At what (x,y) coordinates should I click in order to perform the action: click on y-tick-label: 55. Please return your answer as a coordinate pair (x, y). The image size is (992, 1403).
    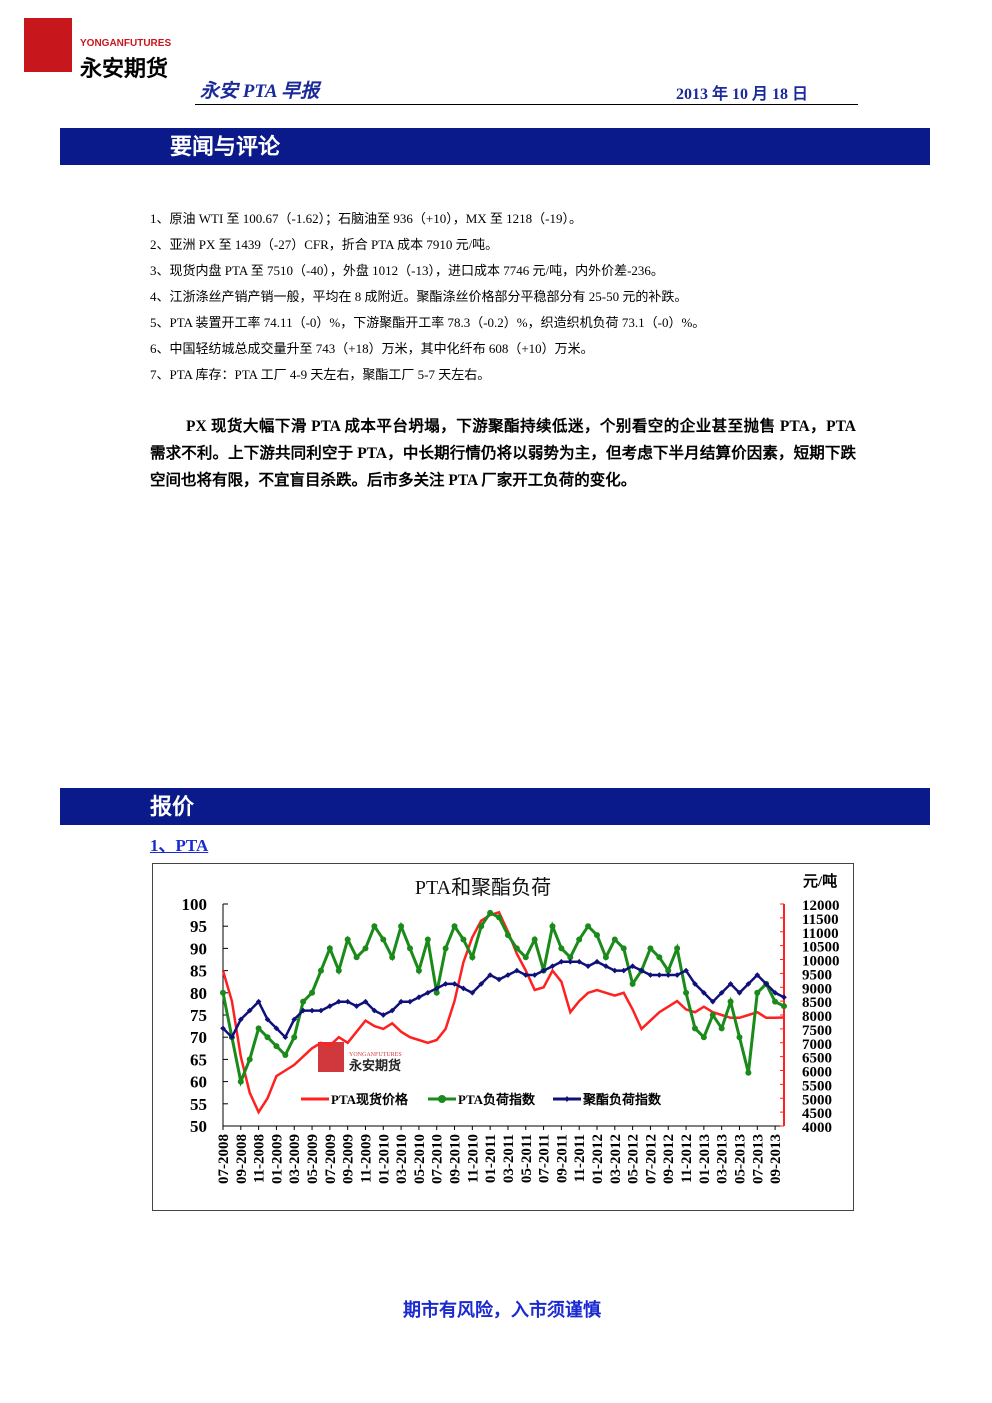
    Looking at the image, I should click on (198, 1104).